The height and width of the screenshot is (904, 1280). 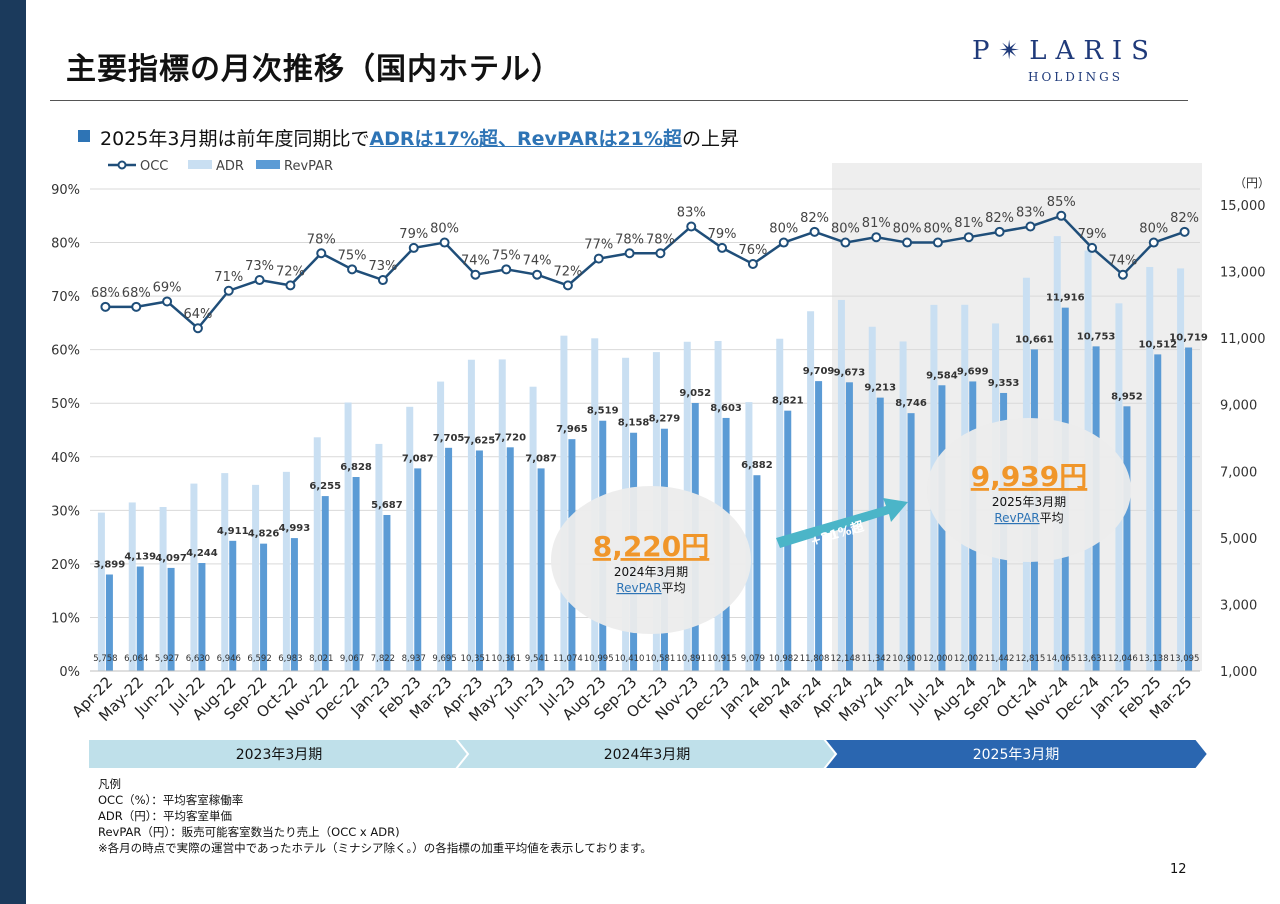 What do you see at coordinates (264, 534) in the screenshot?
I see `revpar-label: 4,826` at bounding box center [264, 534].